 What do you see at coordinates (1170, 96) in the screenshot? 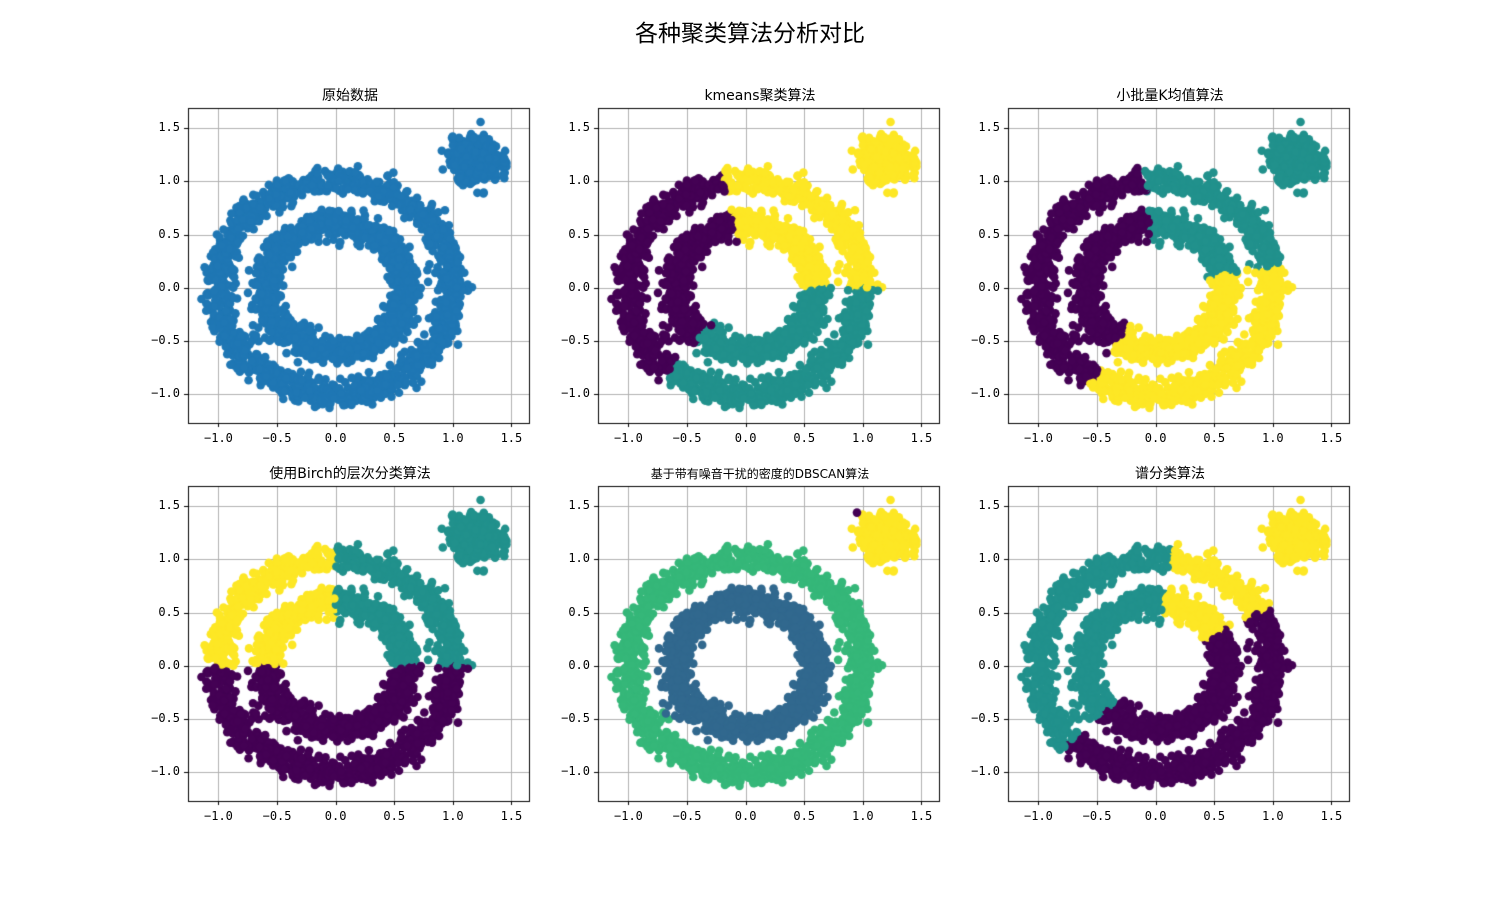
I see `subplot-title: 小批量K均值算法` at bounding box center [1170, 96].